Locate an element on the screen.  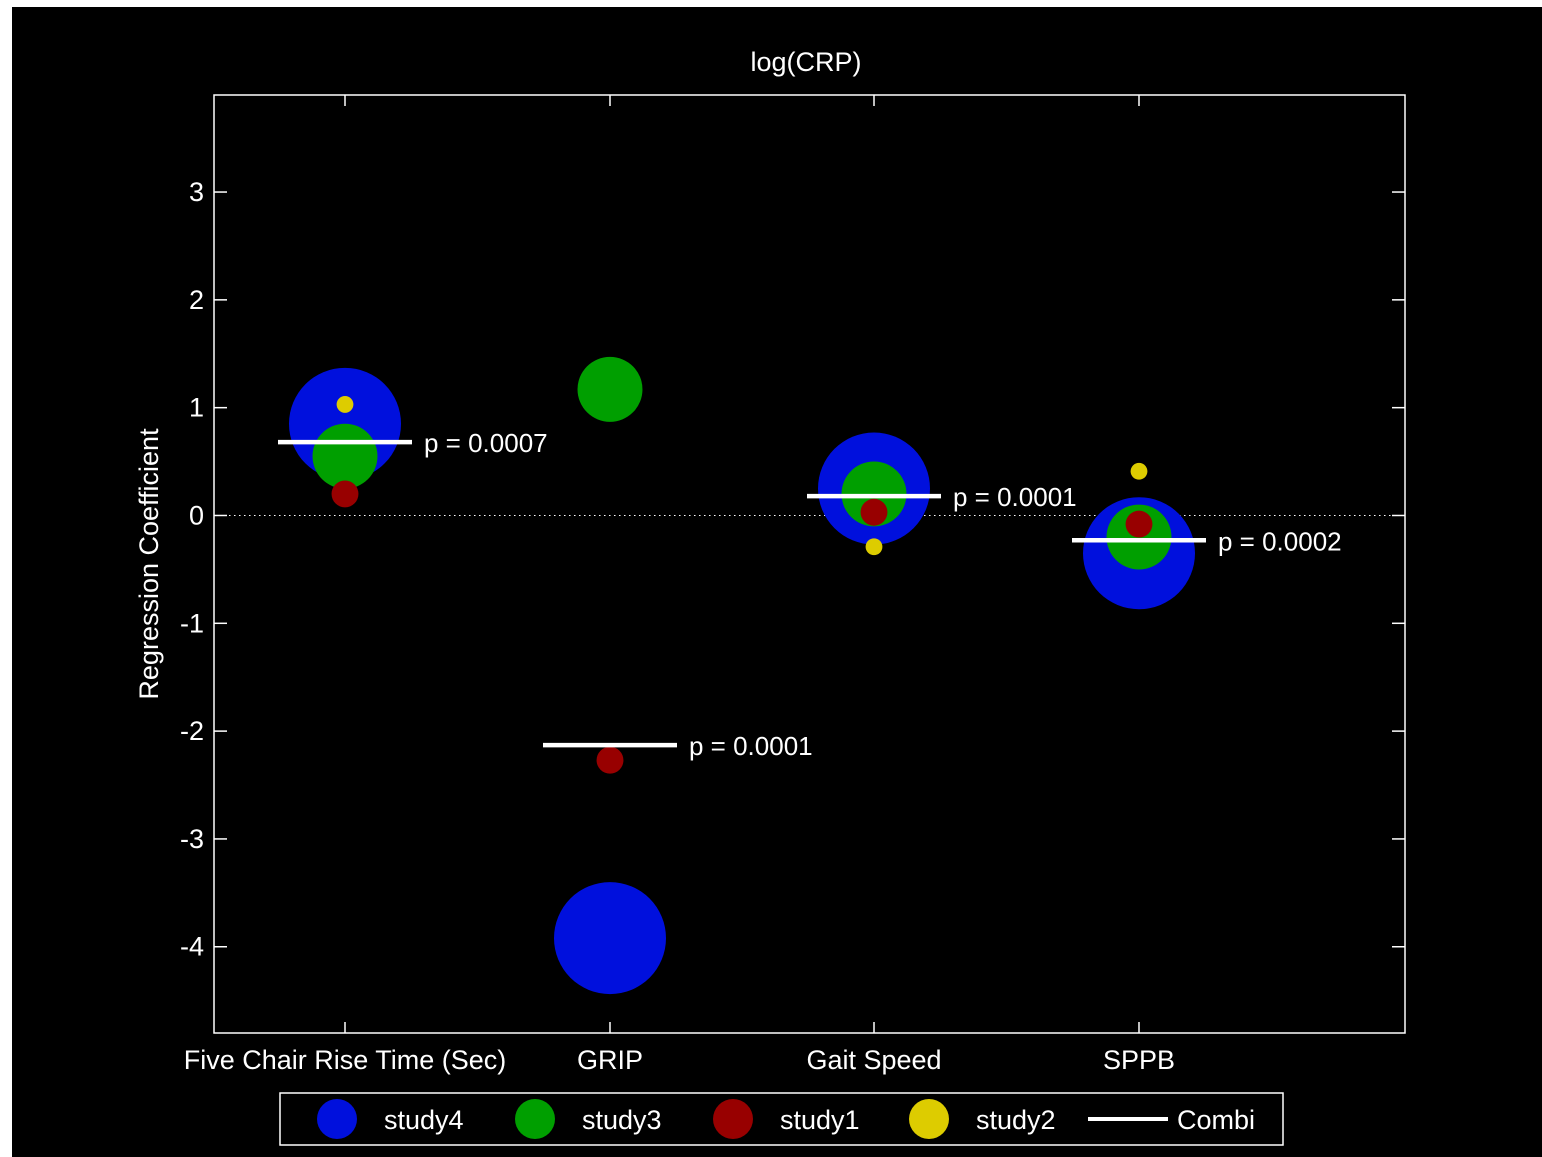
y-tick-label: -1 is located at coordinates (192, 623).